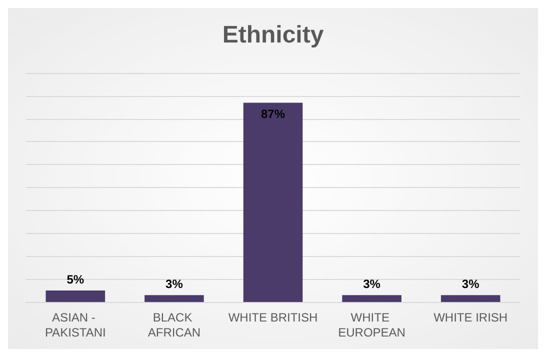 This screenshot has height=357, width=546. Describe the element at coordinates (471, 317) in the screenshot. I see `x-tick-label: WHITE IRISH` at that location.